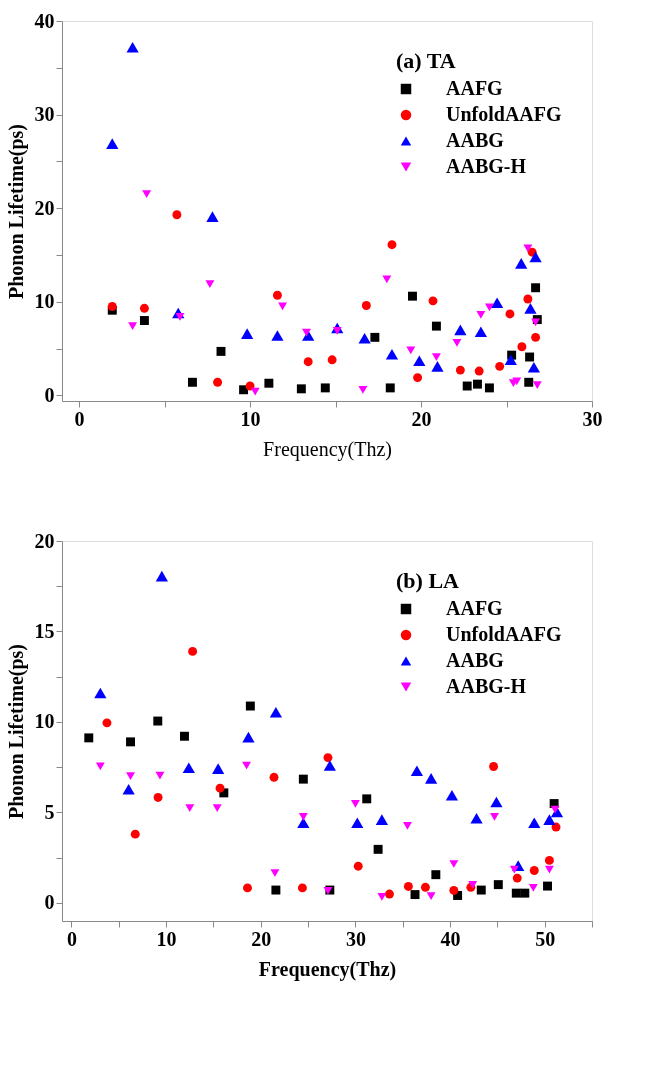  I want to click on y-tick-label: 15, so click(44, 630).